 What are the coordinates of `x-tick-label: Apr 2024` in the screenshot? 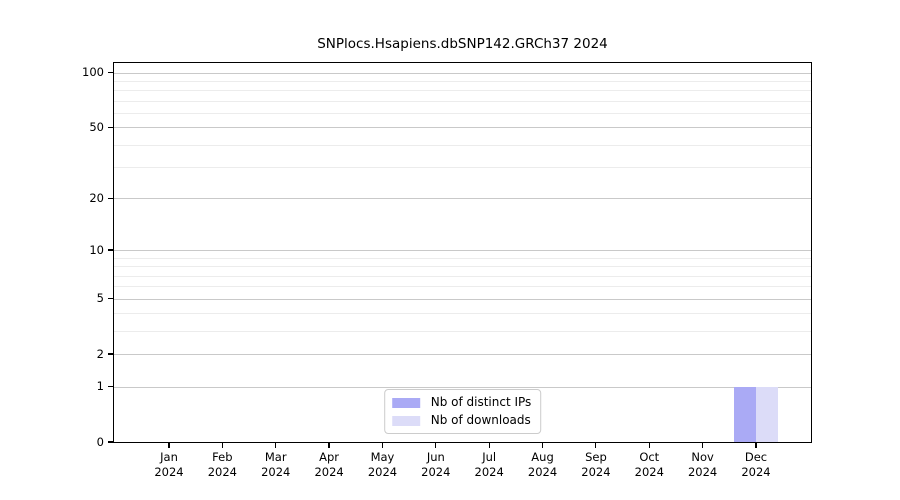 It's located at (329, 464).